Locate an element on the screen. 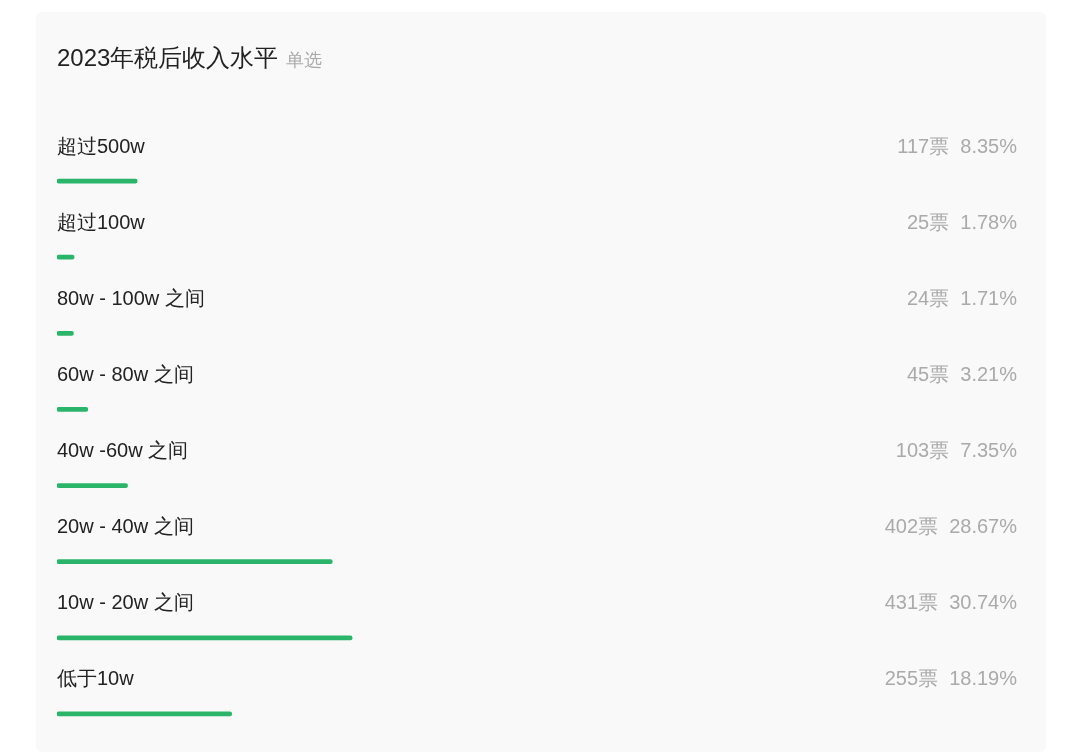  y-tick-label: 超过500w is located at coordinates (101, 145).